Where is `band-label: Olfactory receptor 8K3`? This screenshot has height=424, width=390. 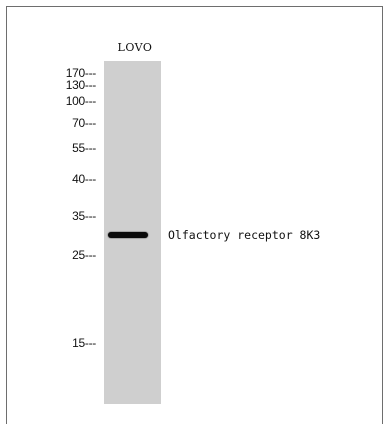
band-label: Olfactory receptor 8K3 is located at coordinates (244, 235).